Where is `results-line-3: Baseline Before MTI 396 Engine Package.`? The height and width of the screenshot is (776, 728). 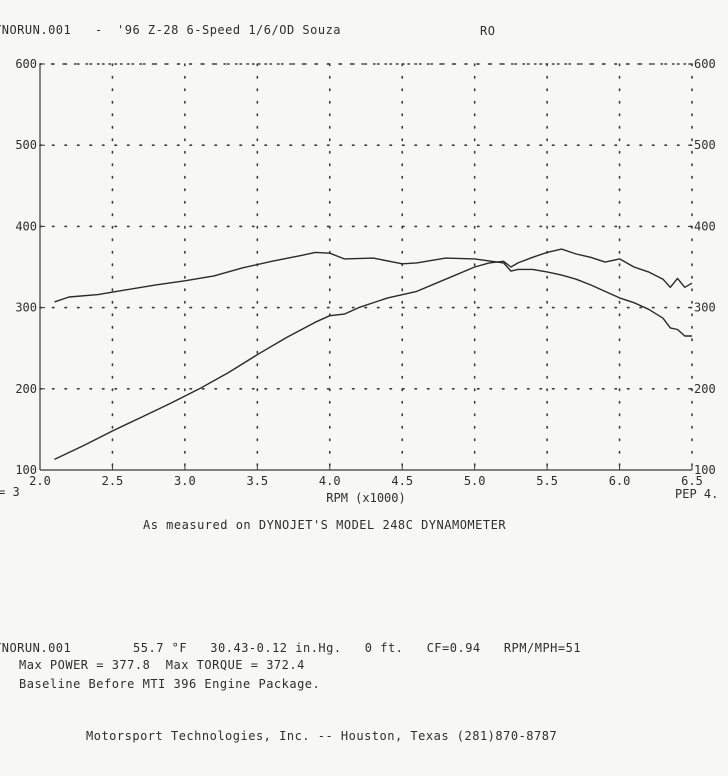
results-line-3: Baseline Before MTI 396 Engine Package. is located at coordinates (170, 684).